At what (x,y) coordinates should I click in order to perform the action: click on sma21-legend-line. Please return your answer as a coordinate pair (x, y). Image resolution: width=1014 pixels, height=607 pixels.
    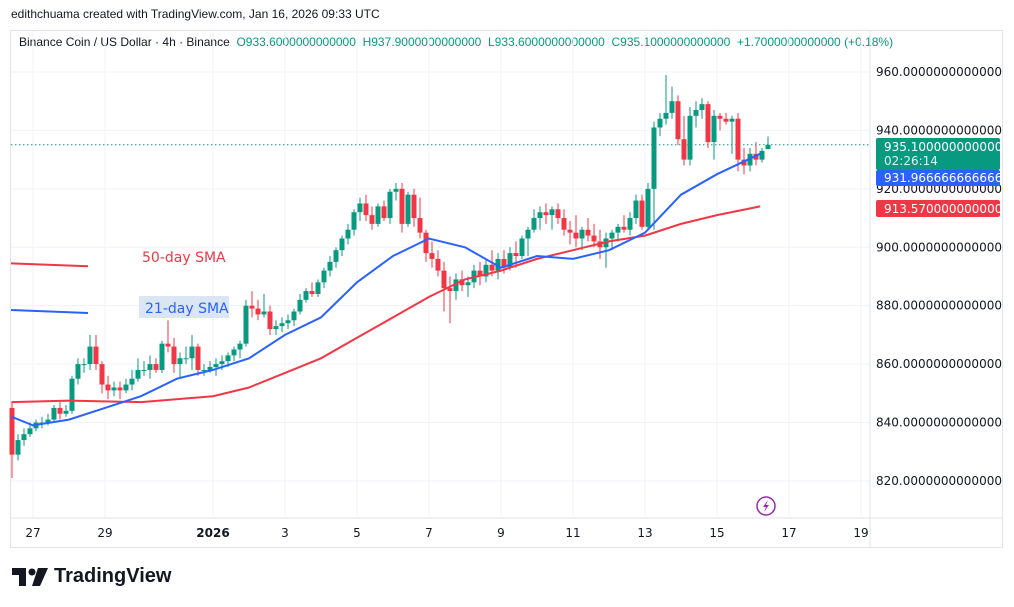
    Looking at the image, I should click on (49, 311).